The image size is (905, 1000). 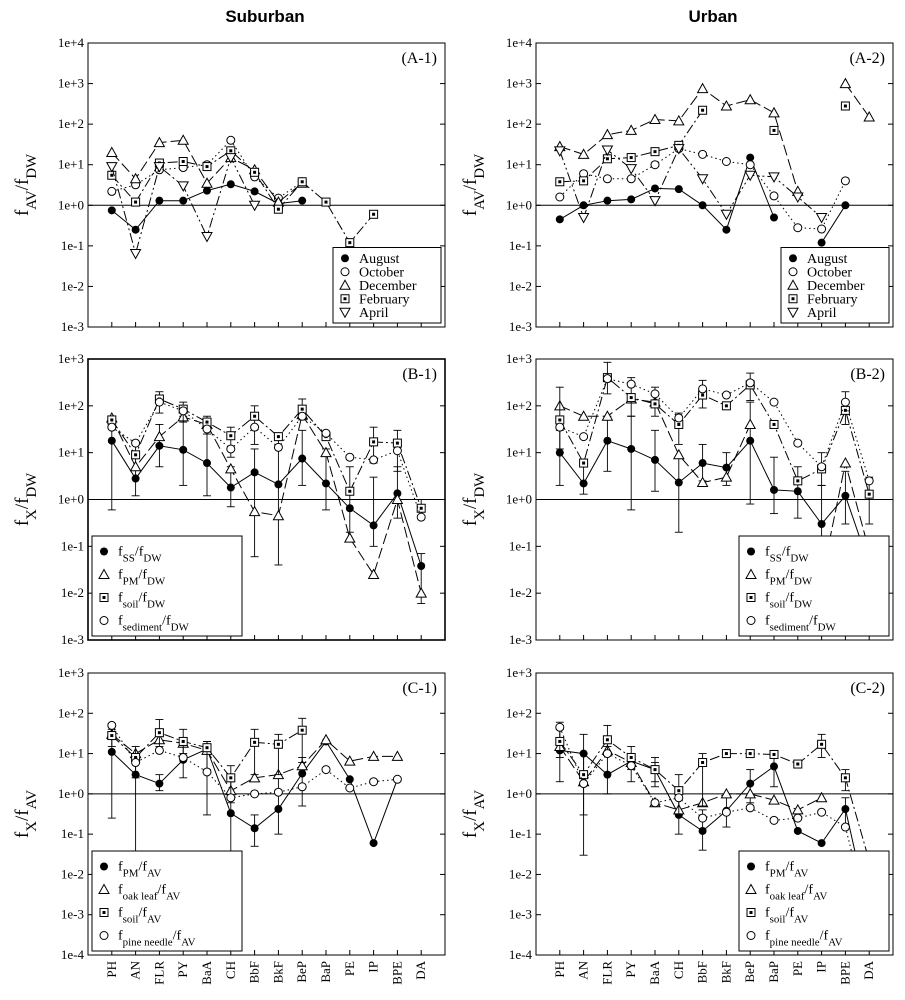 What do you see at coordinates (71, 499) in the screenshot?
I see `y-tick-label: 1e+0` at bounding box center [71, 499].